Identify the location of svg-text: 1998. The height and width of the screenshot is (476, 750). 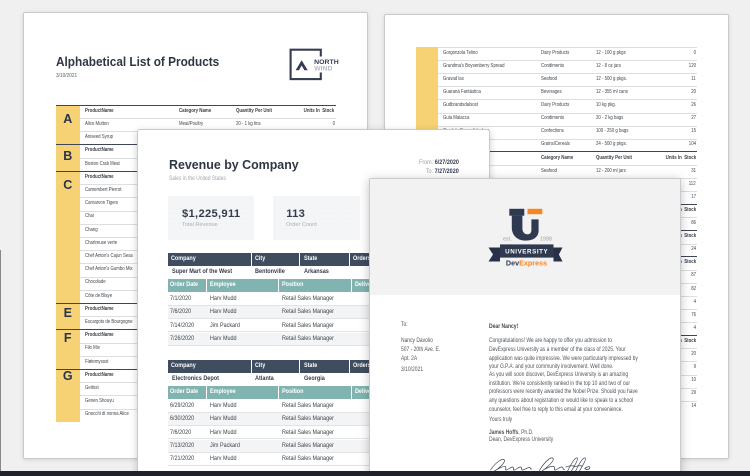
(546, 240).